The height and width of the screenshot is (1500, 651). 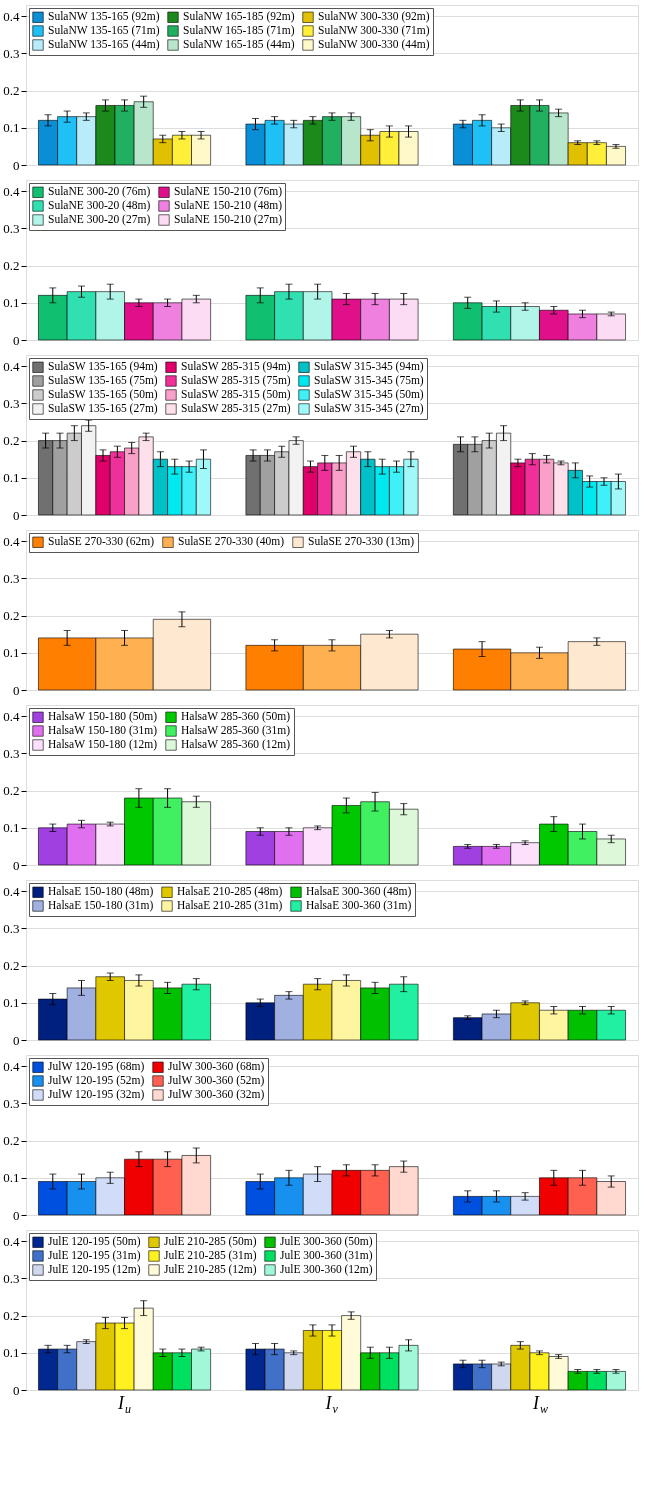 I want to click on legend-label: SulaNW 135-165 (44m), so click(x=104, y=44).